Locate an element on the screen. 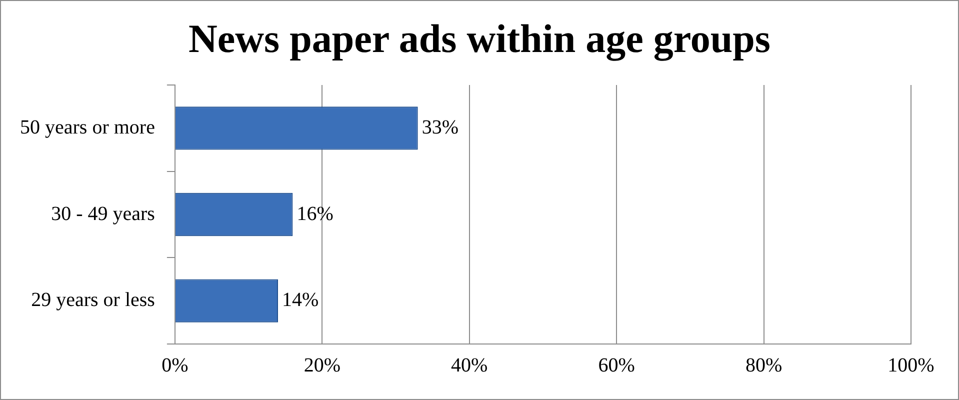 This screenshot has width=959, height=400. x-tick-label: 80% is located at coordinates (763, 365).